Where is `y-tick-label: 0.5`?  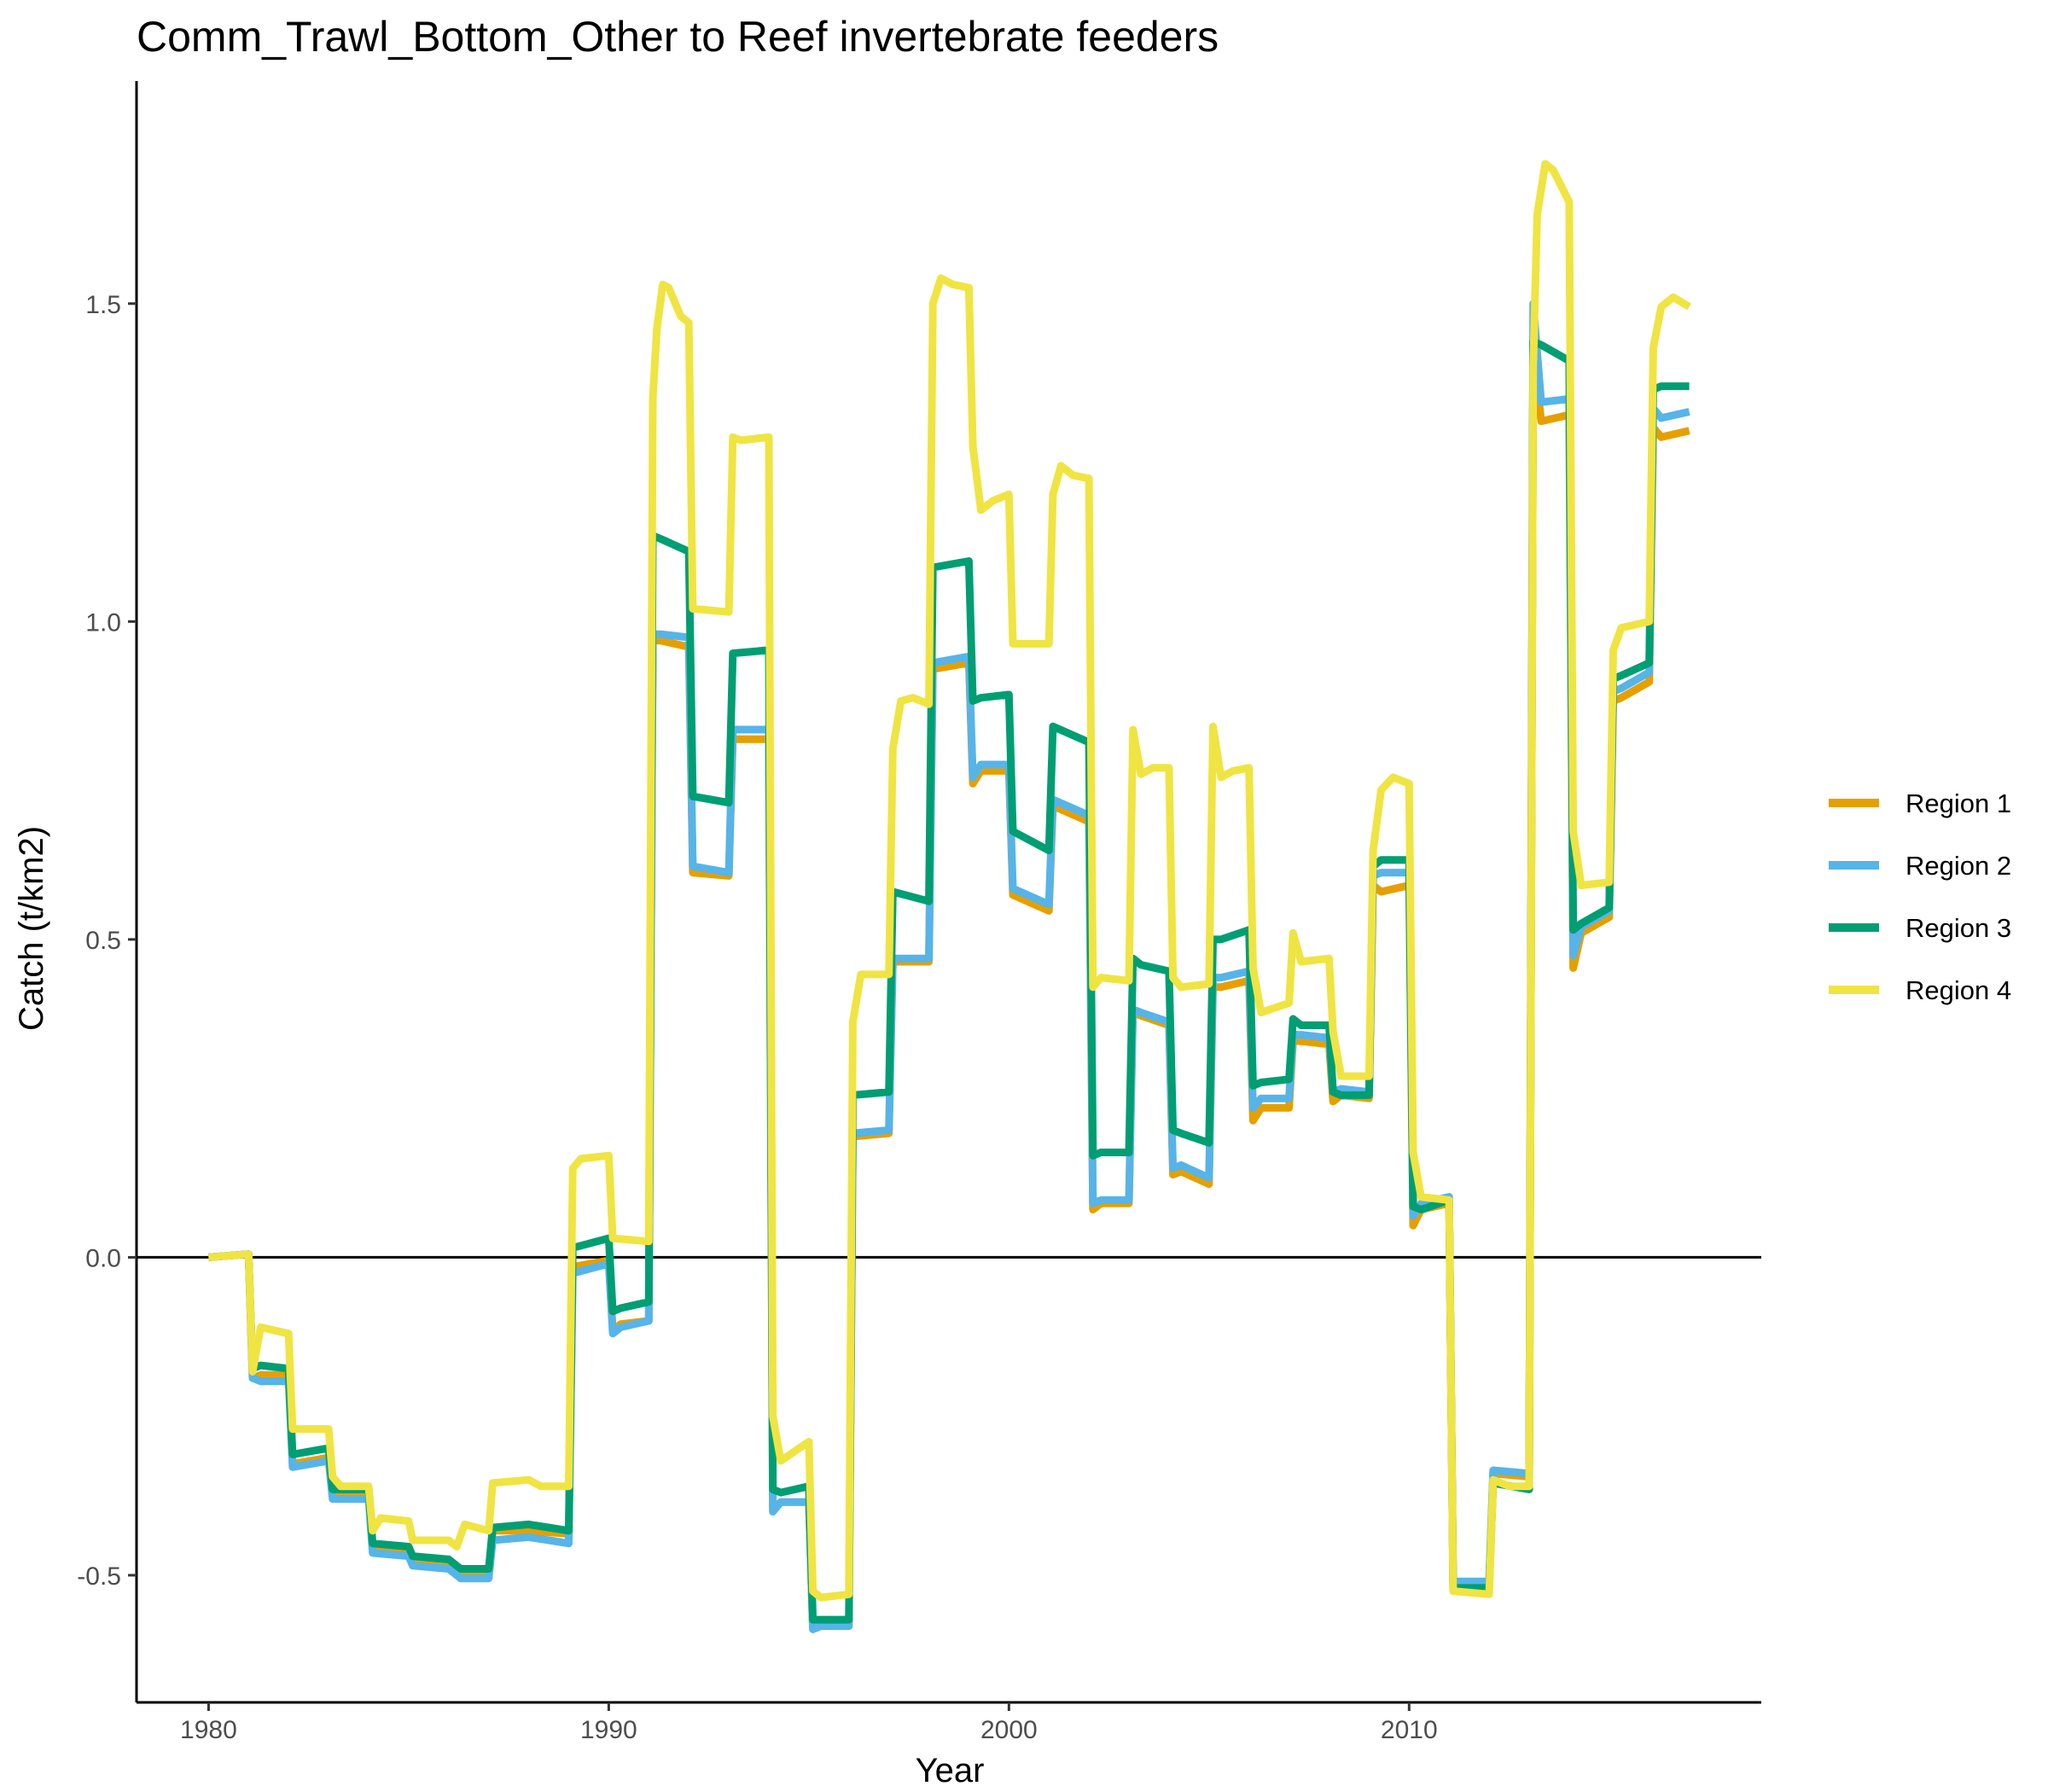 y-tick-label: 0.5 is located at coordinates (103, 941).